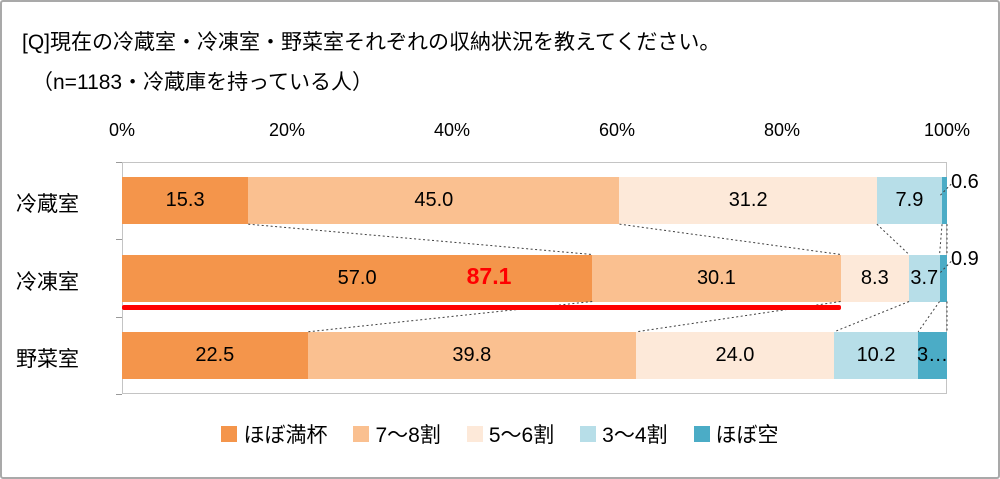 This screenshot has height=479, width=1000. I want to click on highlight-underline, so click(481, 307).